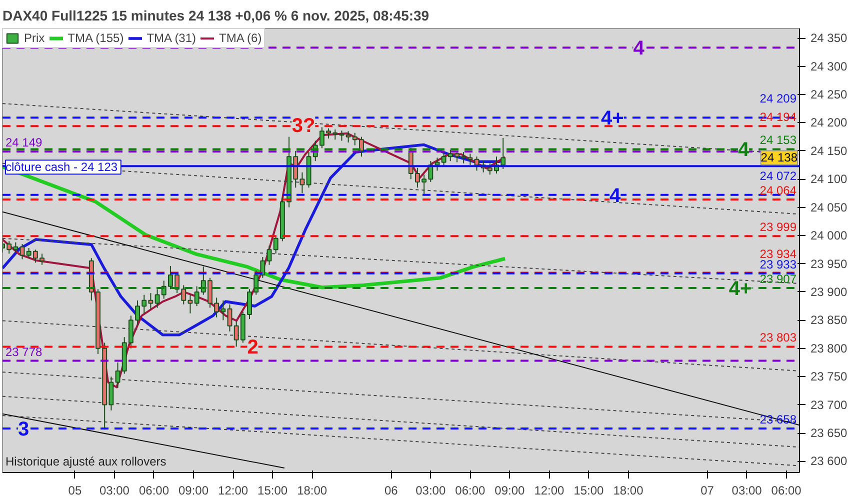  I want to click on legend-label: TMA (155), so click(96, 38).